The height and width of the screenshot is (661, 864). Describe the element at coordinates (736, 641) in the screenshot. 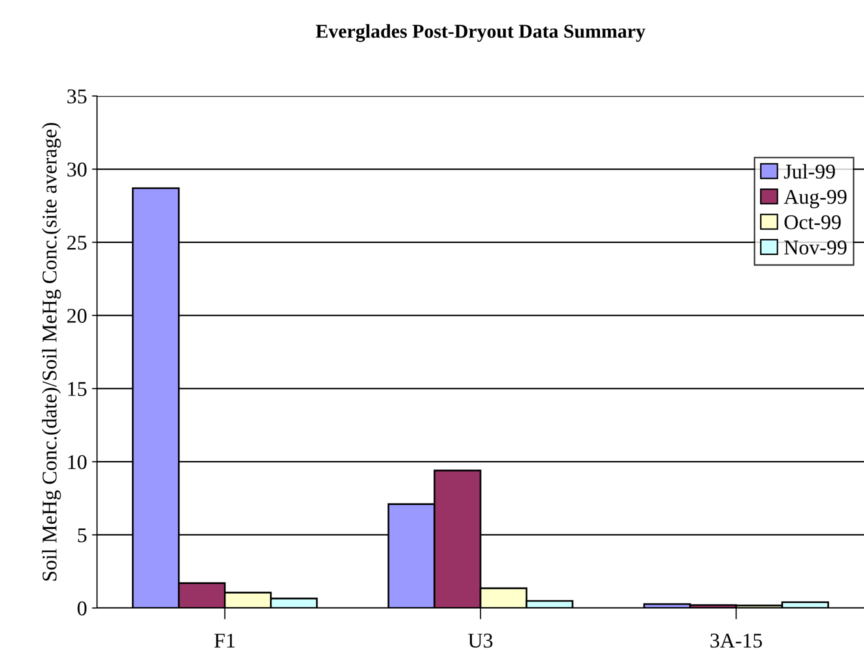

I see `x-tick-label: 3A-15` at that location.